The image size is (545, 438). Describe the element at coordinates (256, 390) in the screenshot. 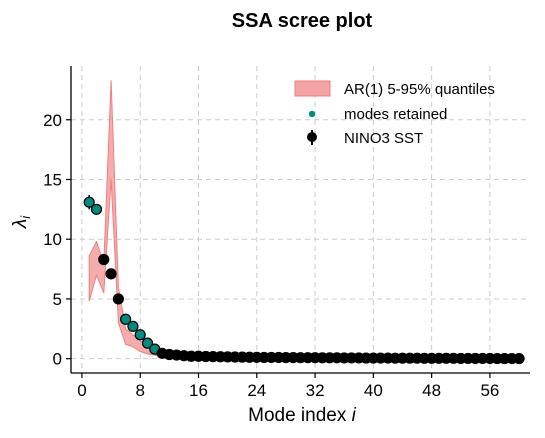

I see `x-tick-label: 24` at that location.